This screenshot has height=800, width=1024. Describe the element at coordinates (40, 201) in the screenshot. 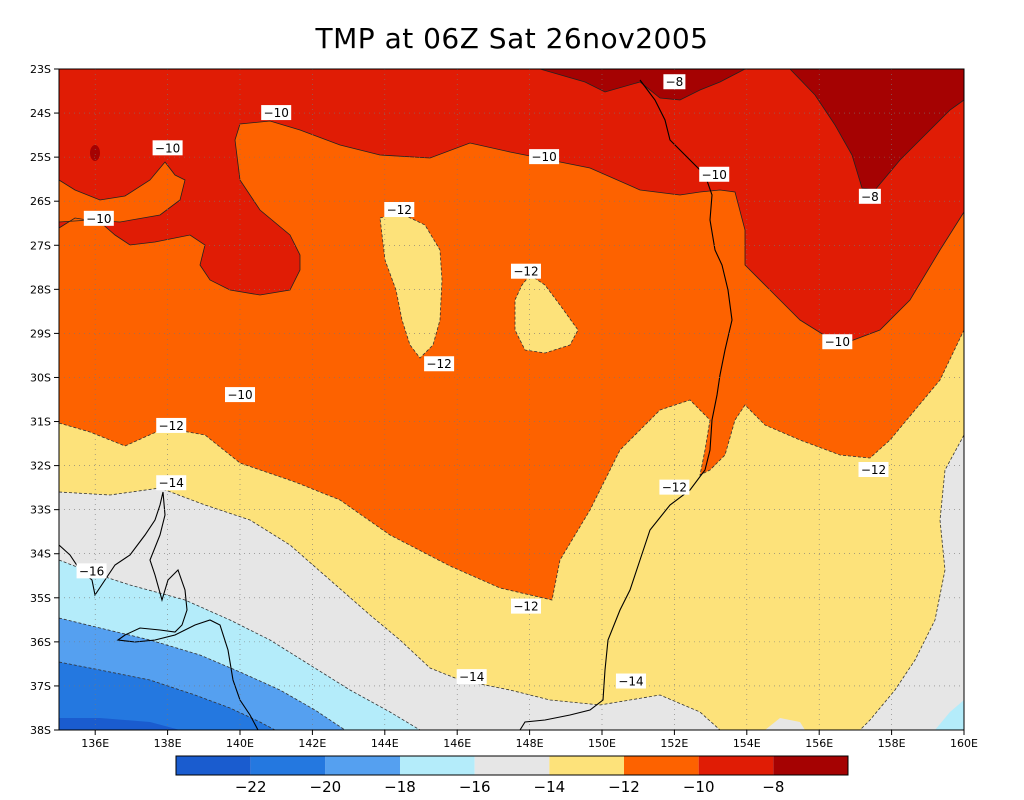

I see `lat-tick-label: 26S` at that location.